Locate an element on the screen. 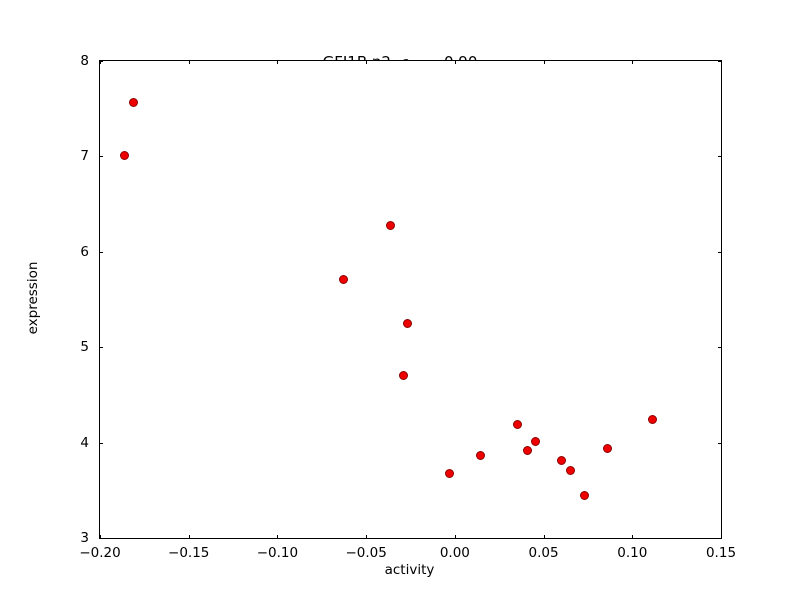 This screenshot has width=800, height=600. y-axis-tick-label: 7 is located at coordinates (84, 156).